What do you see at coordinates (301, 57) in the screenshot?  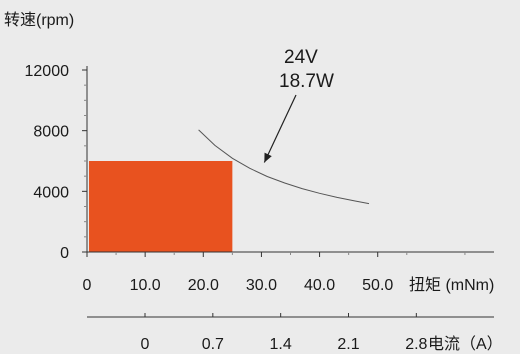 I see `annotation-voltage: 24V` at bounding box center [301, 57].